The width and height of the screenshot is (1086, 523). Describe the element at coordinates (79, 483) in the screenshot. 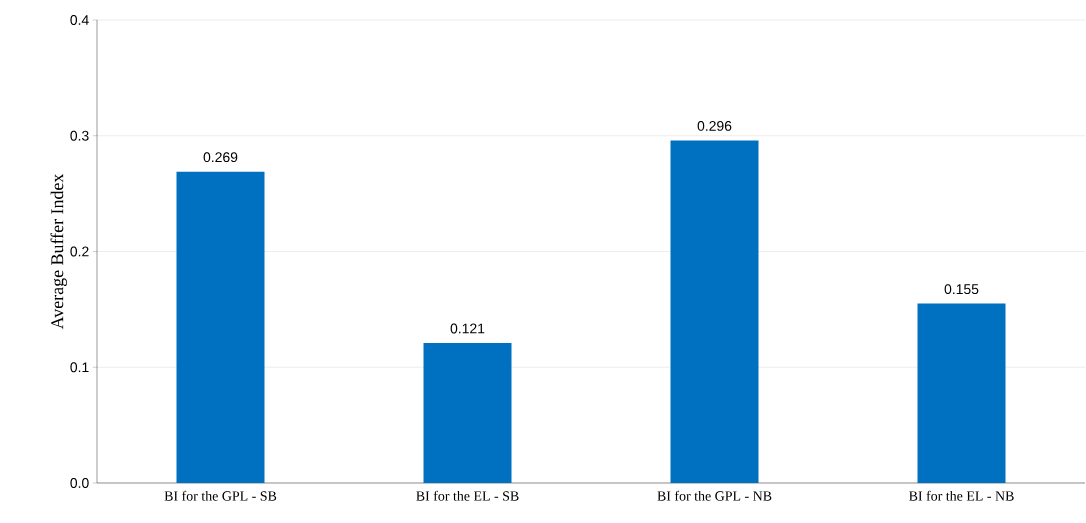

I see `y-tick-label: 0.0` at that location.